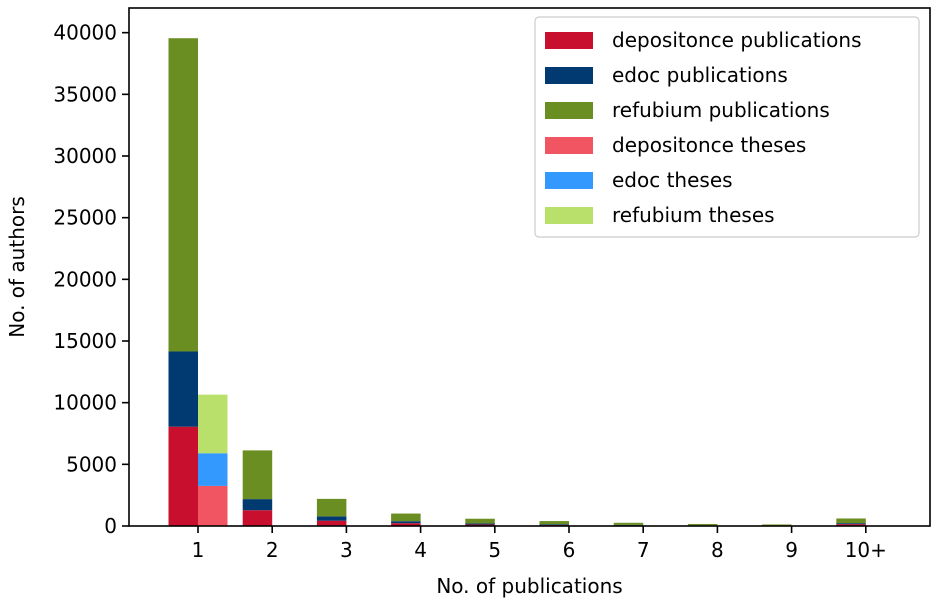 This screenshot has height=603, width=936. I want to click on bar-publications-edoc-publications-10+, so click(851, 524).